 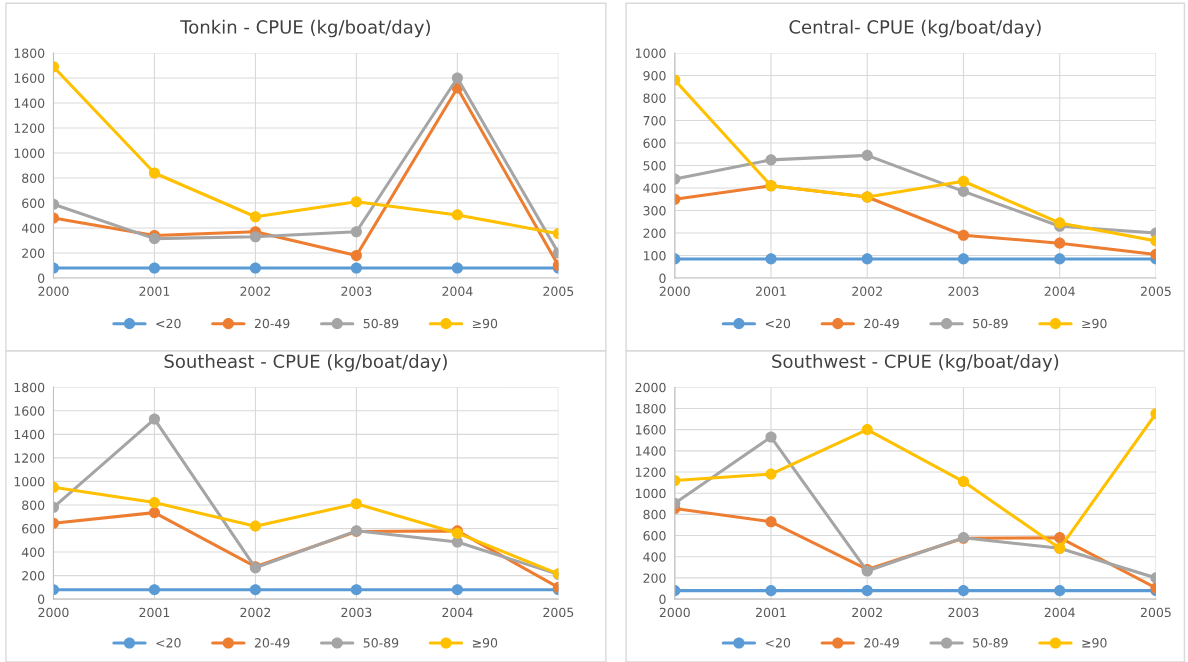 What do you see at coordinates (654, 165) in the screenshot?
I see `y-tick-label: 500` at bounding box center [654, 165].